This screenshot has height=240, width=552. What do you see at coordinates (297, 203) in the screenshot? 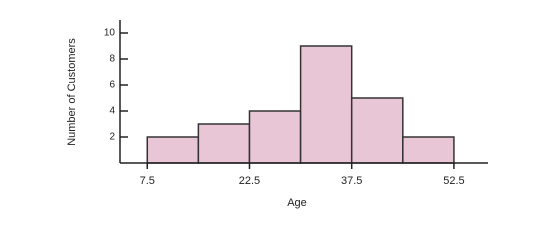
I see `x-axis-label: Age` at bounding box center [297, 203].